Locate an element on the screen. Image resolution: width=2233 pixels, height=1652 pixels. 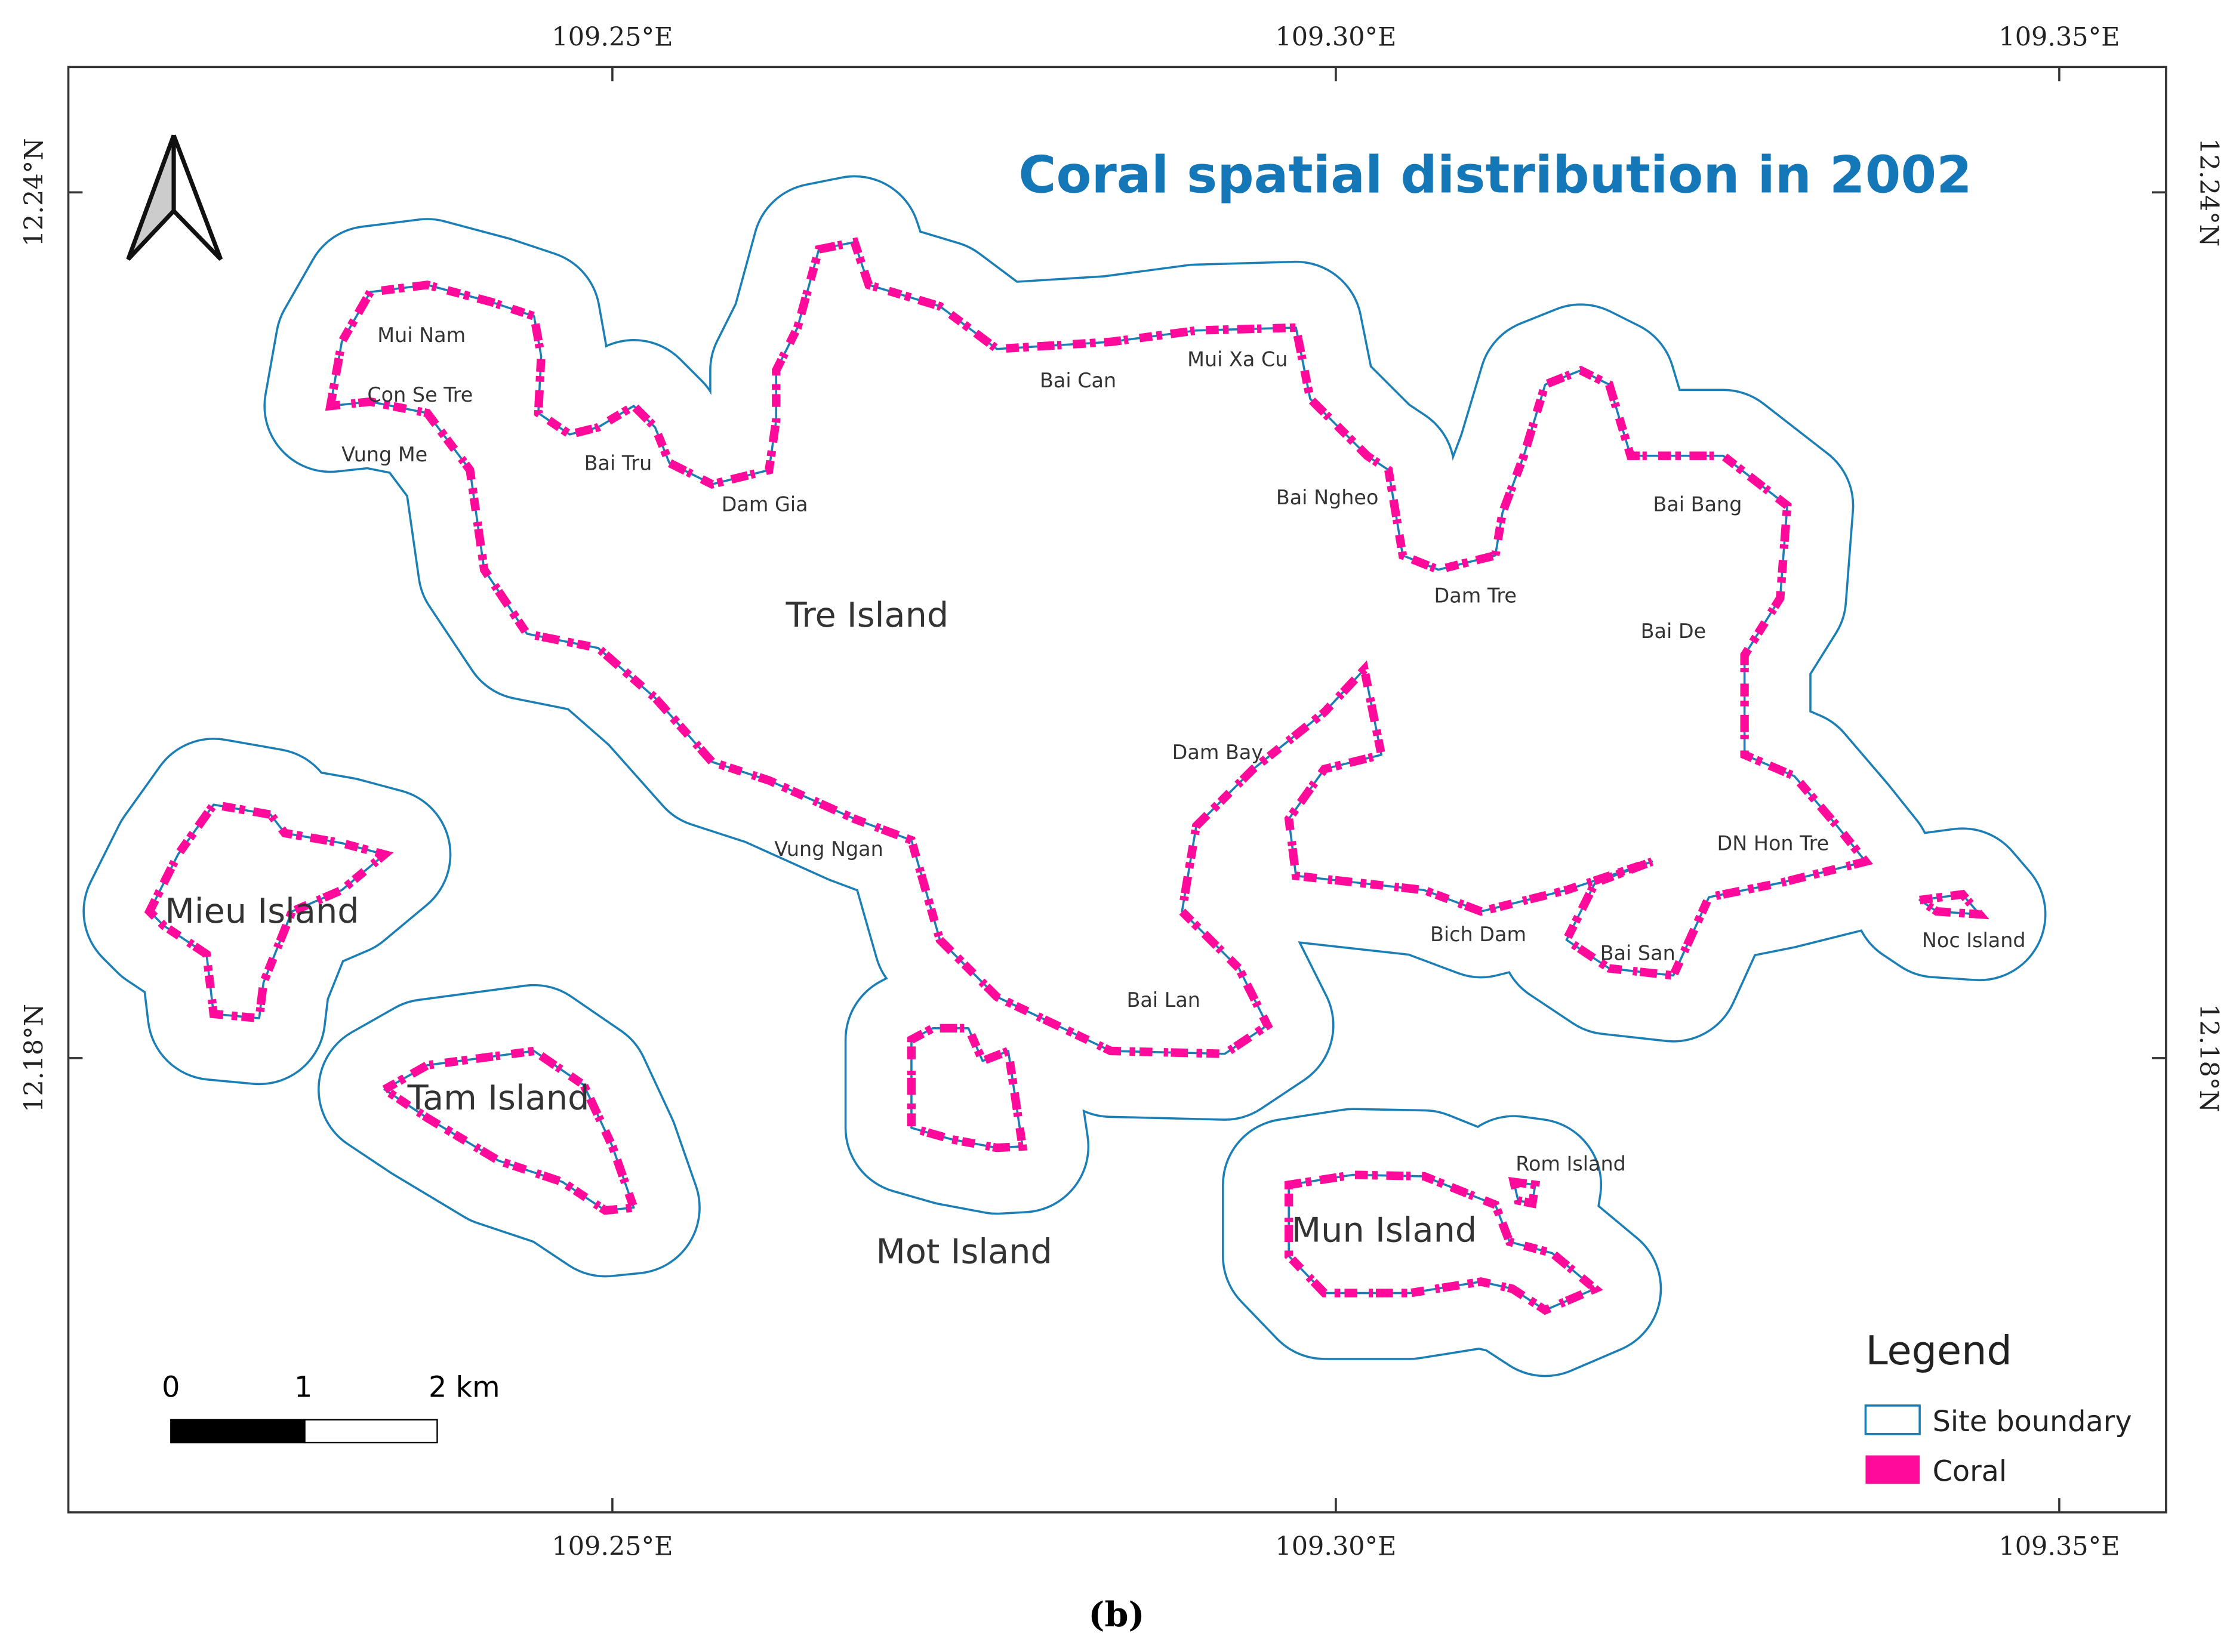
place-label: Bai Can is located at coordinates (1078, 380).